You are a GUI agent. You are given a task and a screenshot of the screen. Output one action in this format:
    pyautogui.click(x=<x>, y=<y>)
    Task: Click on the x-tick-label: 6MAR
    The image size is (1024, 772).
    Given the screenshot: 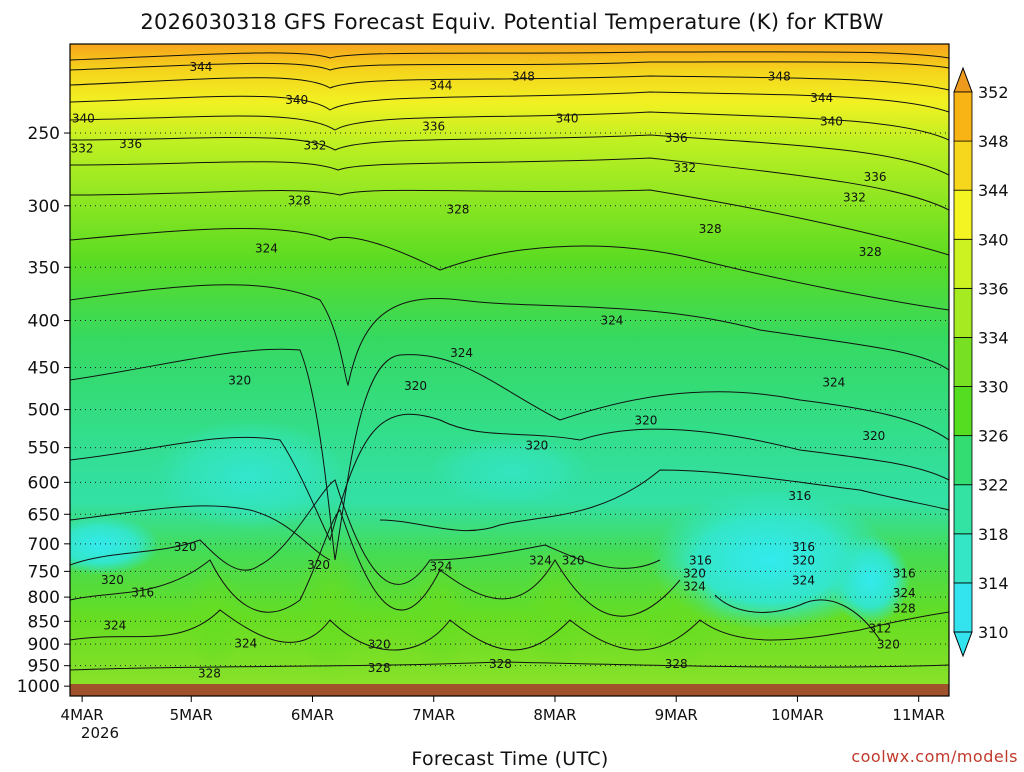 What is the action you would take?
    pyautogui.click(x=312, y=715)
    